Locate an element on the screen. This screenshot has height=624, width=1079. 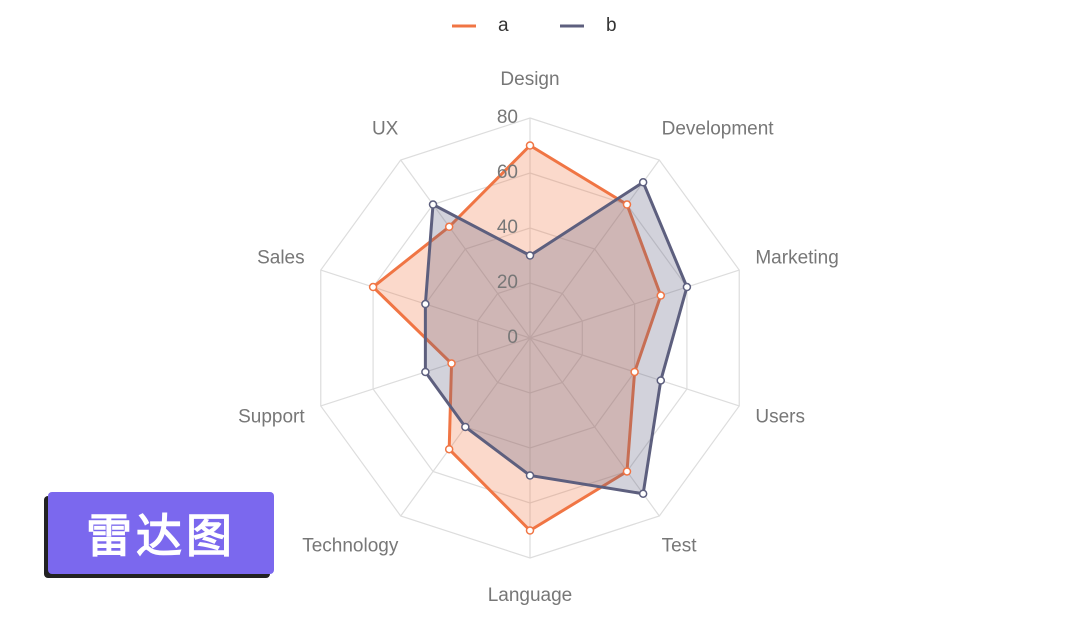
axis-label: Sales is located at coordinates (281, 257).